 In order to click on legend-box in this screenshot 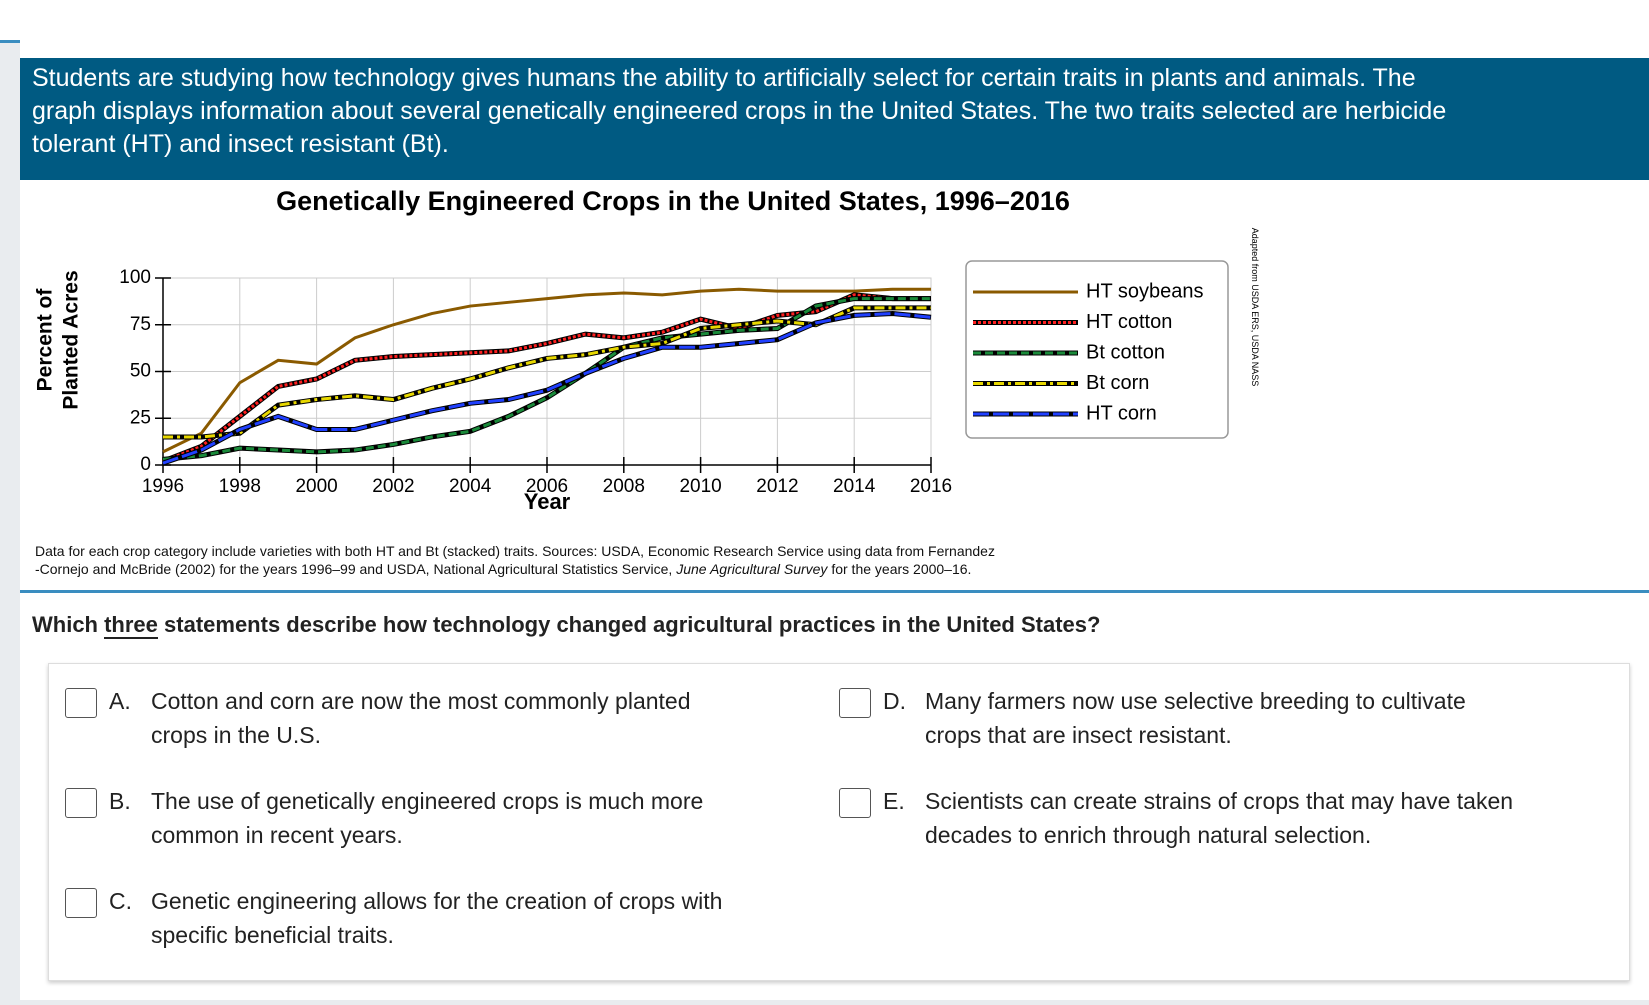, I will do `click(1097, 349)`.